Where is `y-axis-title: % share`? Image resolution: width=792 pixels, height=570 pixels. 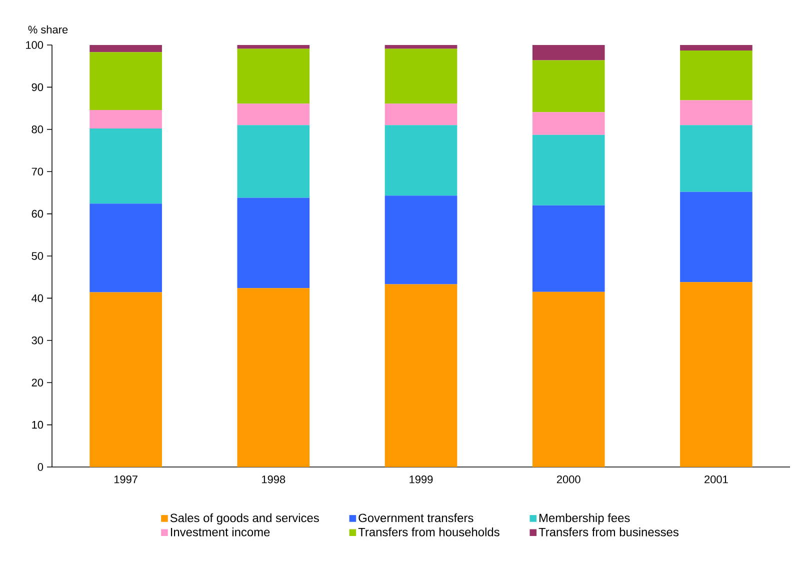
y-axis-title: % share is located at coordinates (48, 29).